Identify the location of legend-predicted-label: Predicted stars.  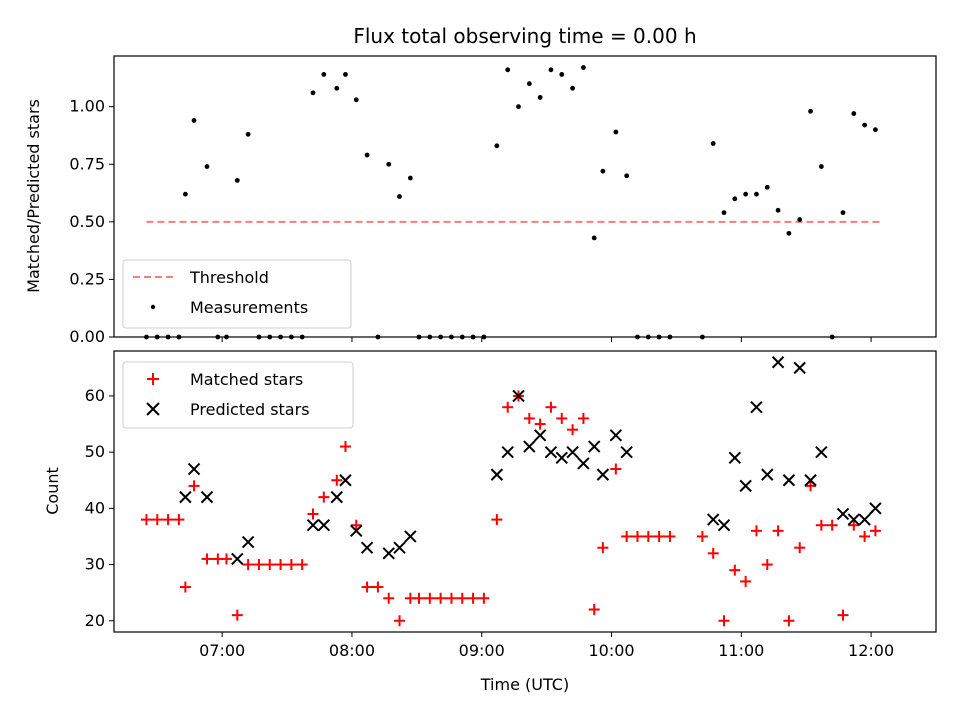
(250, 409).